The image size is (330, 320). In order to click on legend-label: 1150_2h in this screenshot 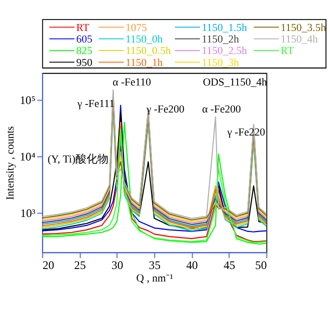, I will do `click(221, 39)`.